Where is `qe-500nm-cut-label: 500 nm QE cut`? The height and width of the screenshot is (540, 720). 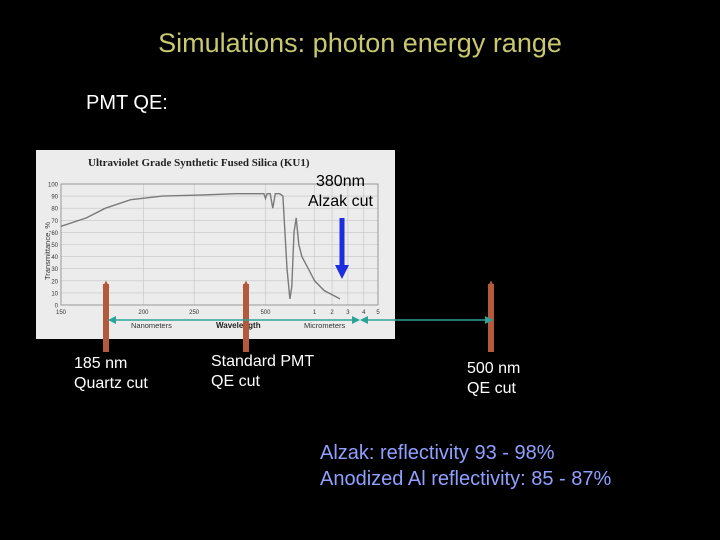
qe-500nm-cut-label: 500 nm QE cut is located at coordinates (493, 379).